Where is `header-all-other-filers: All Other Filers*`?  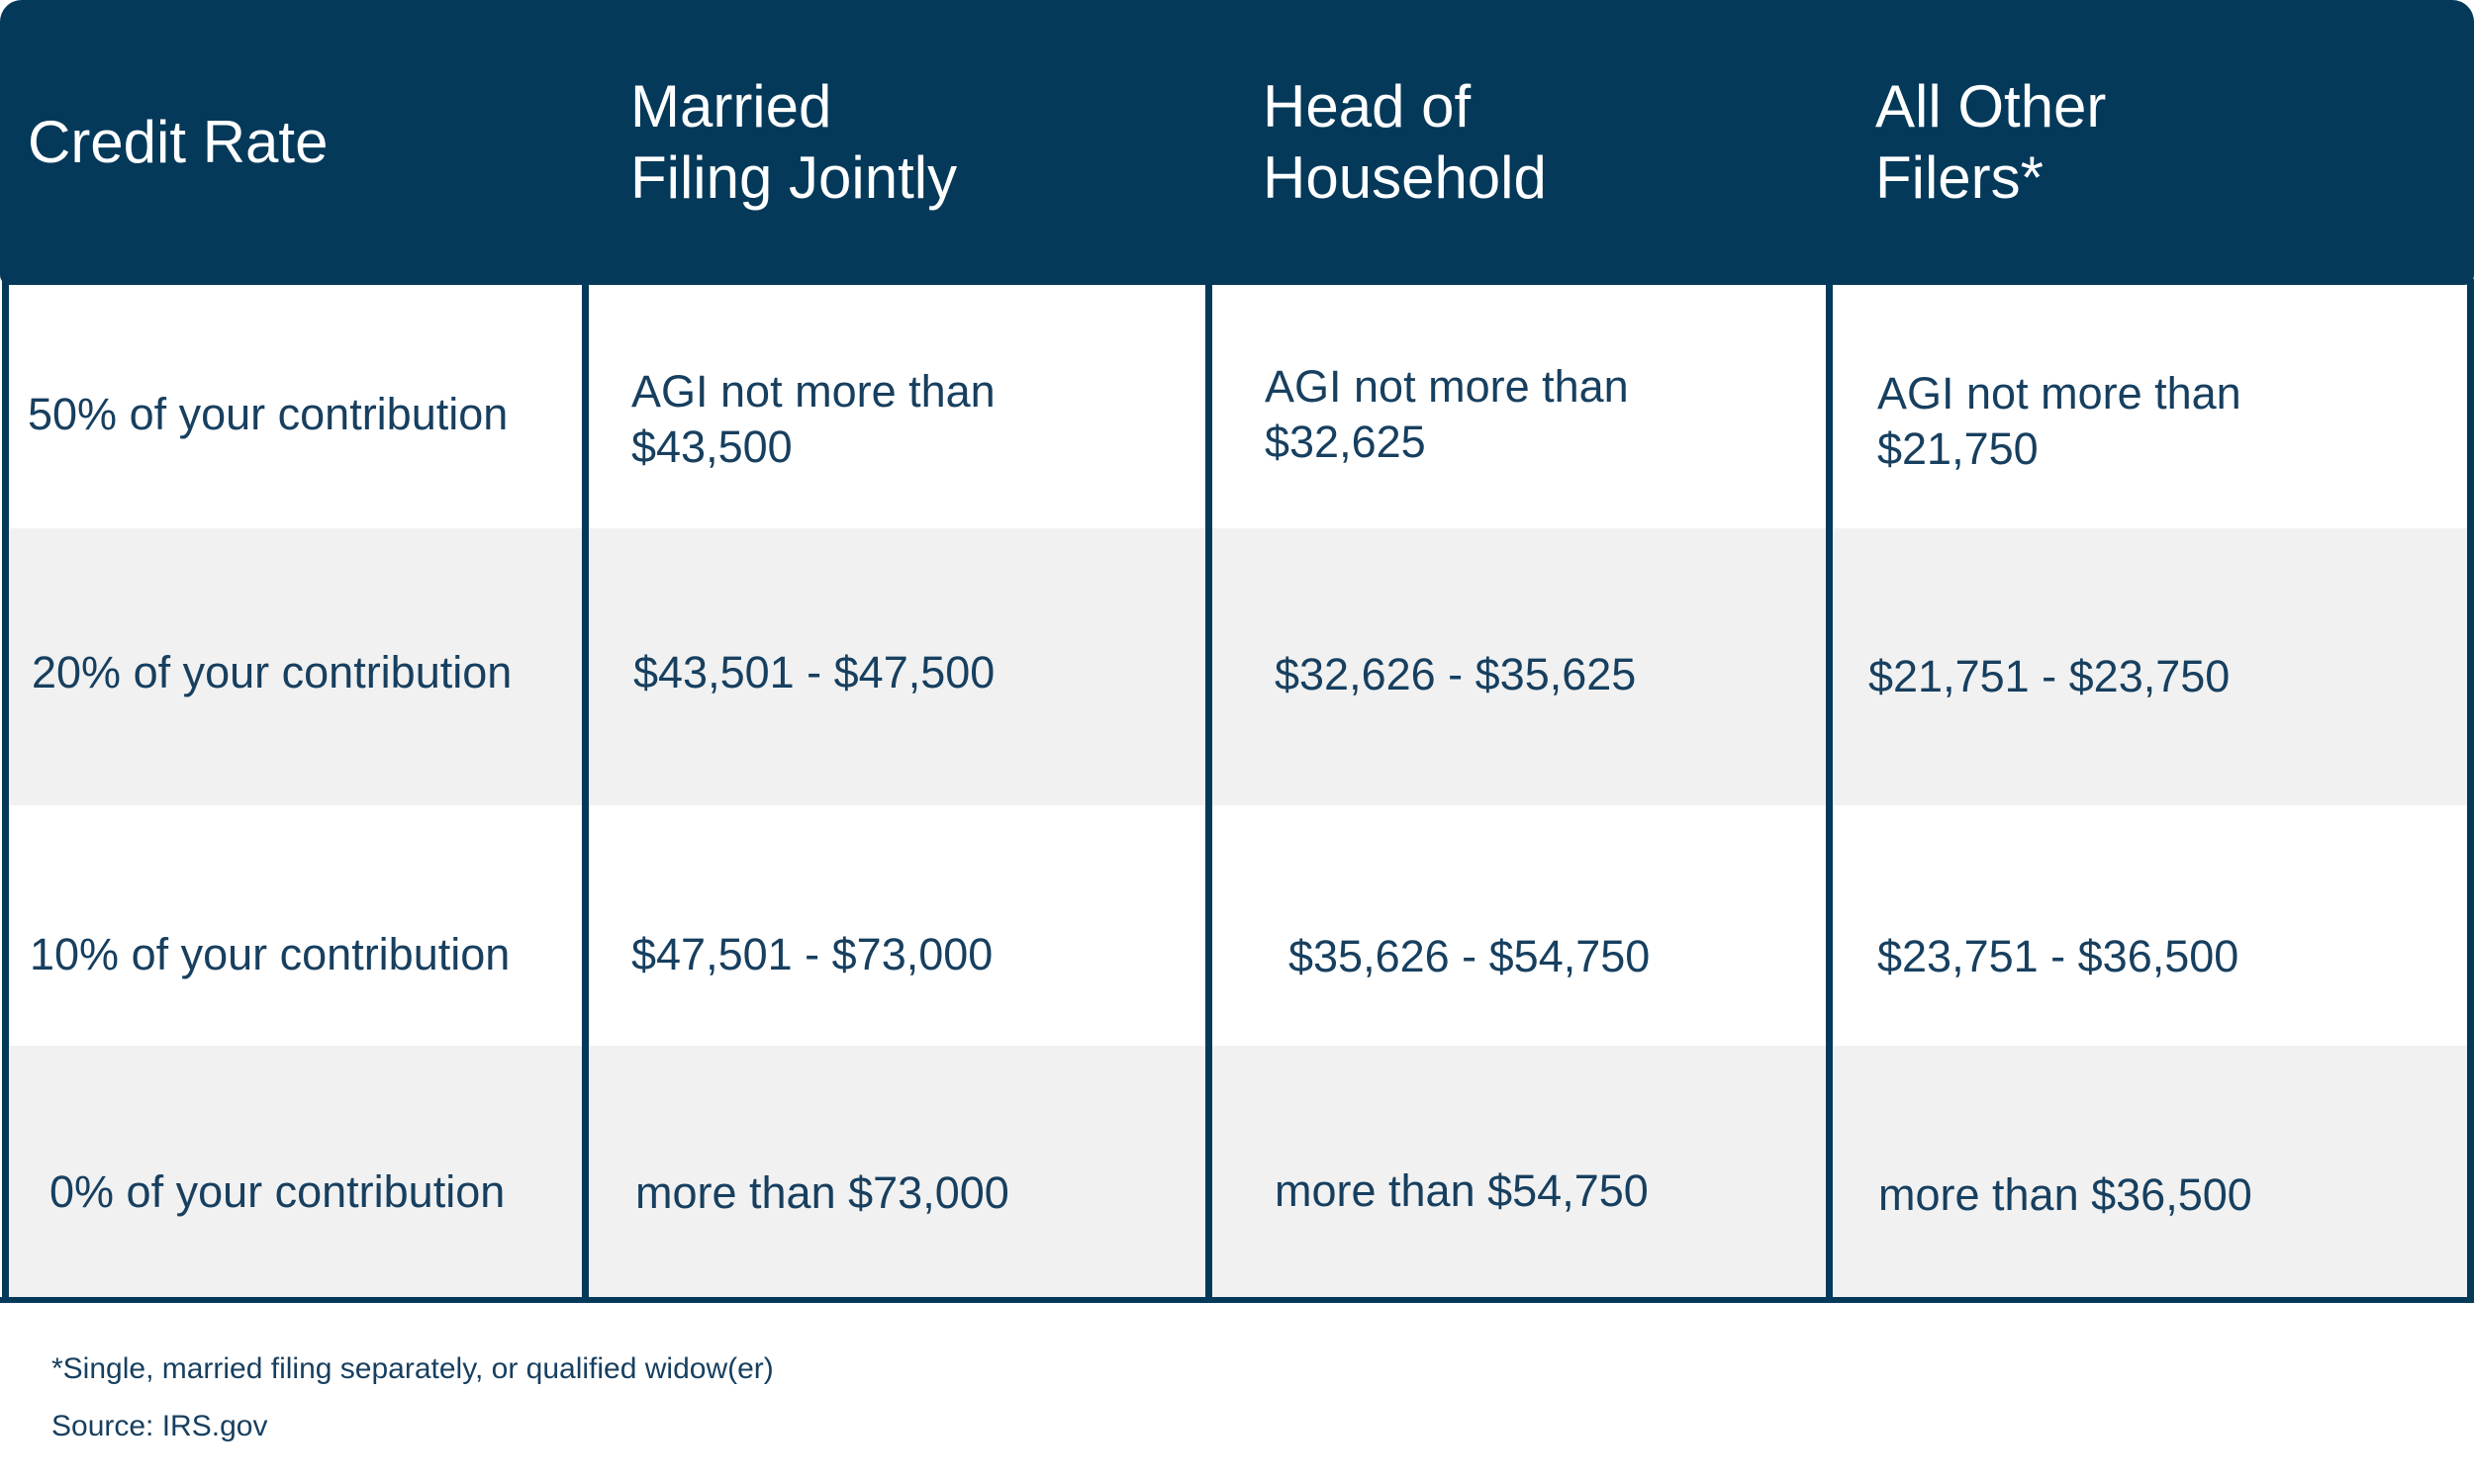
header-all-other-filers: All Other Filers* is located at coordinates (1991, 142).